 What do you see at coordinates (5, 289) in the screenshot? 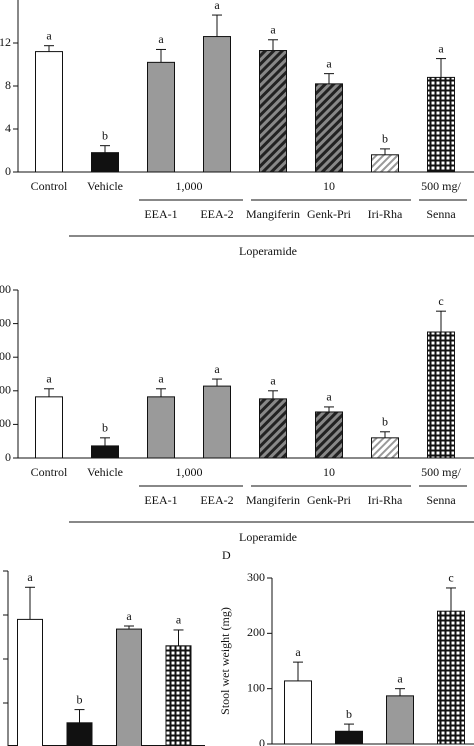
I see `y-tick-label: 500` at bounding box center [5, 289].